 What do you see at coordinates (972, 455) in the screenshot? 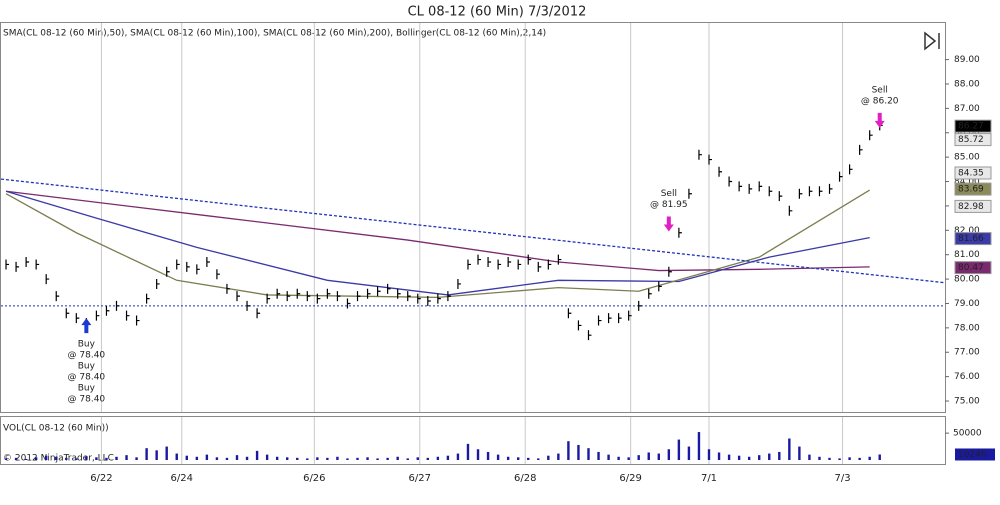
I see `volume-flag-label: 10246` at bounding box center [972, 455].